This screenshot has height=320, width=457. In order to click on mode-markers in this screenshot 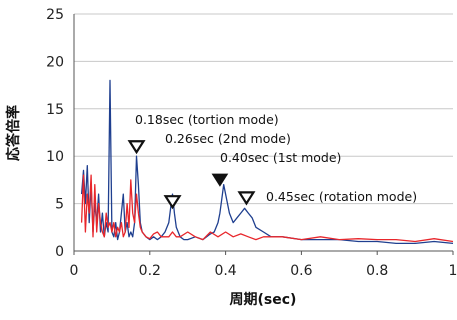, I will do `click(191, 175)`.